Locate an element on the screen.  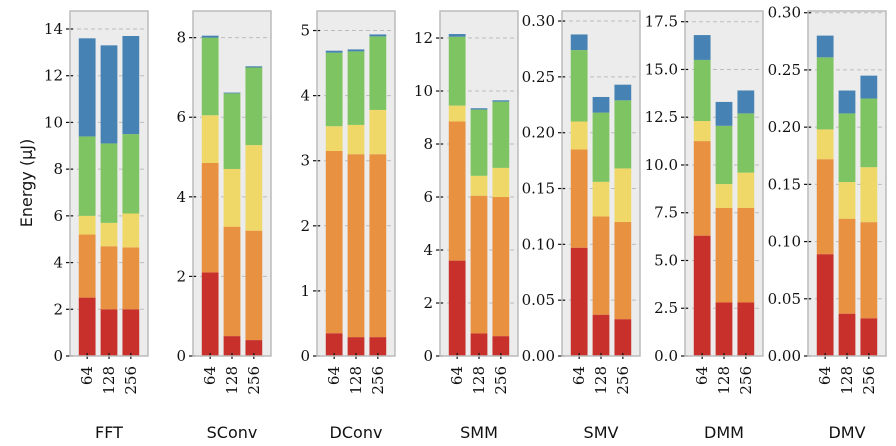
y-tick-label: 3 is located at coordinates (305, 161).